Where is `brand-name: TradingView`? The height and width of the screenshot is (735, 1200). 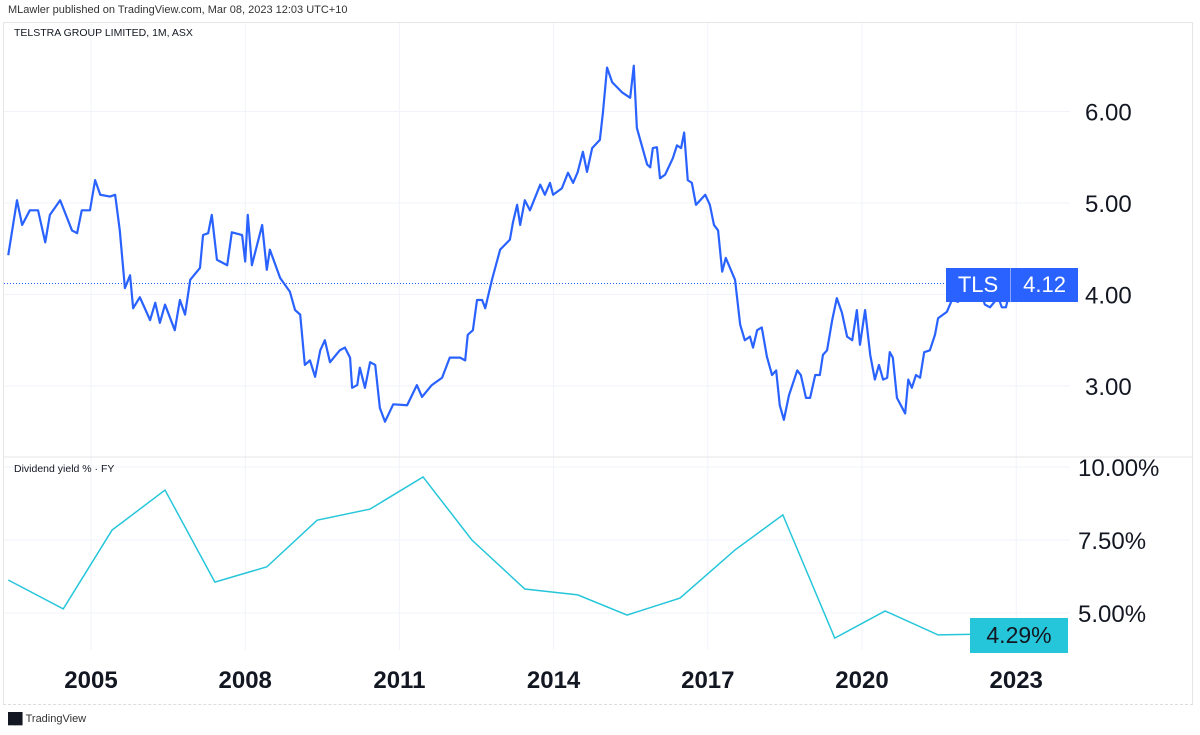 brand-name: TradingView is located at coordinates (56, 719).